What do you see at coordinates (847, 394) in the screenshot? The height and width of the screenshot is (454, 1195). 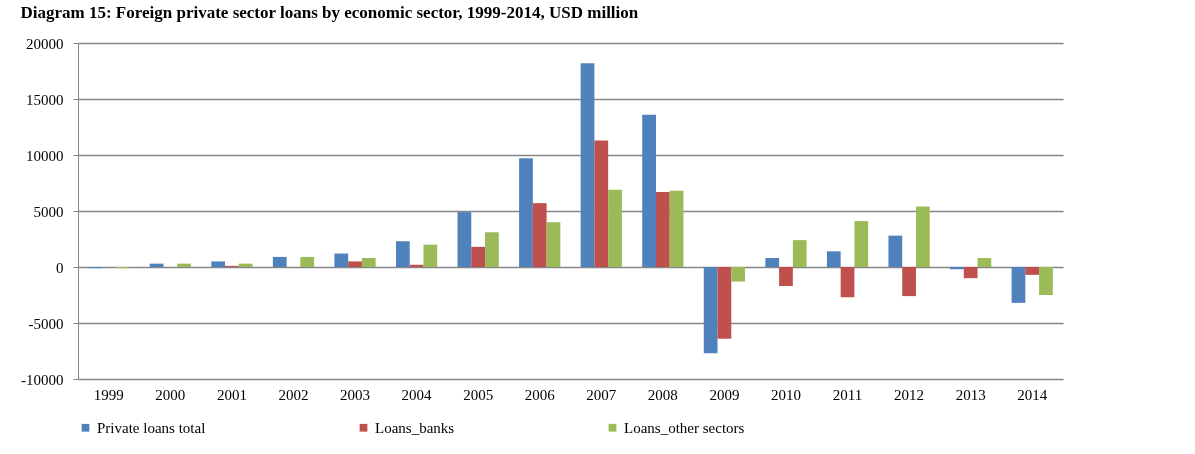 I see `x-tick-label: 2011` at bounding box center [847, 394].